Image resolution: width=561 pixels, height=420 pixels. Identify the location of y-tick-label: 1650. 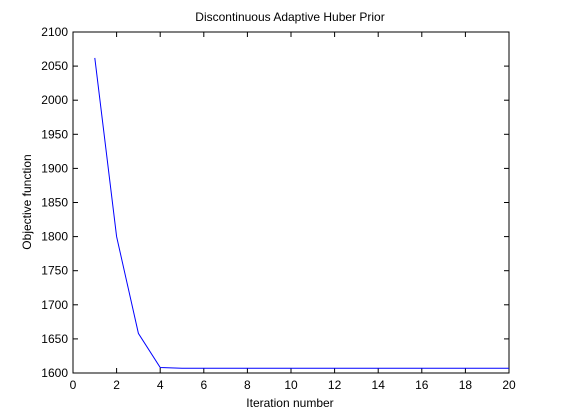
(54, 339).